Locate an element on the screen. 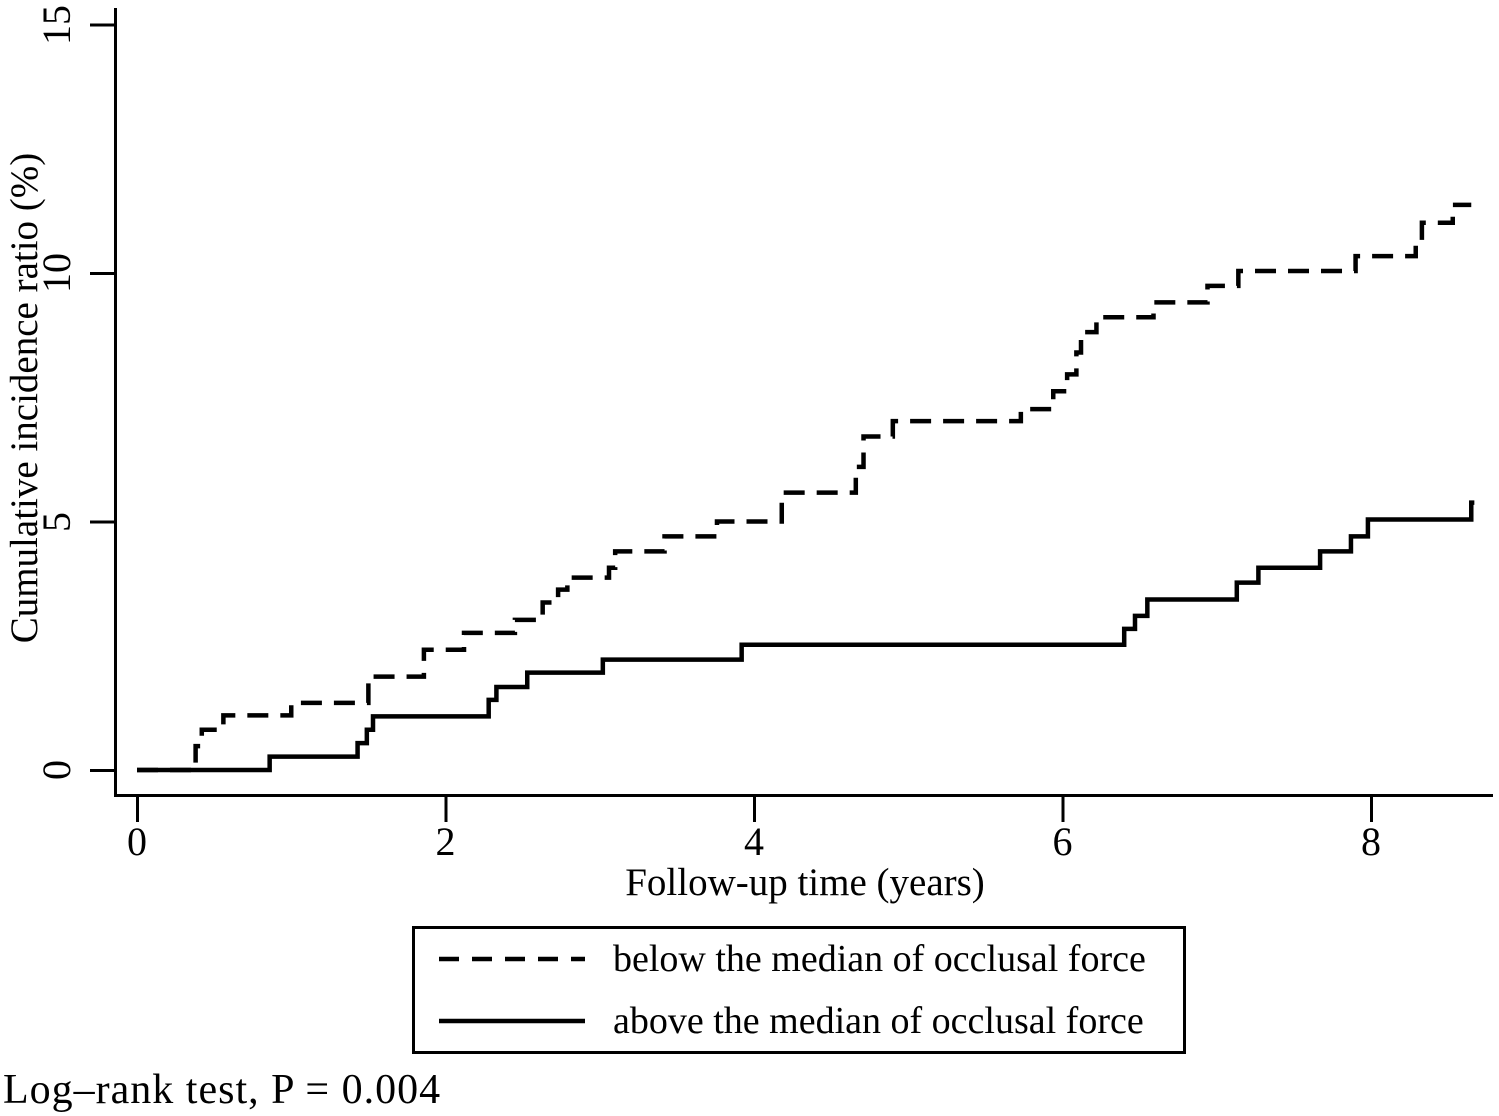  legend-item-below-median: below the median of occlusal force is located at coordinates (810, 959).